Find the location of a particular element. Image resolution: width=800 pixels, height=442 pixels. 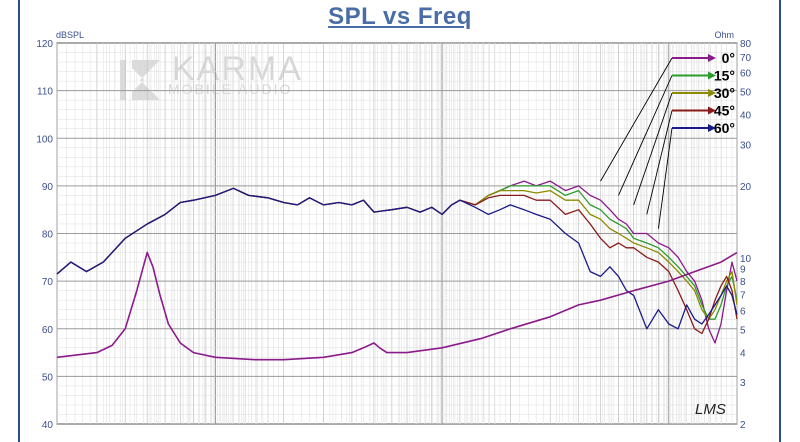

y-right-tick-label: 70 is located at coordinates (746, 58).